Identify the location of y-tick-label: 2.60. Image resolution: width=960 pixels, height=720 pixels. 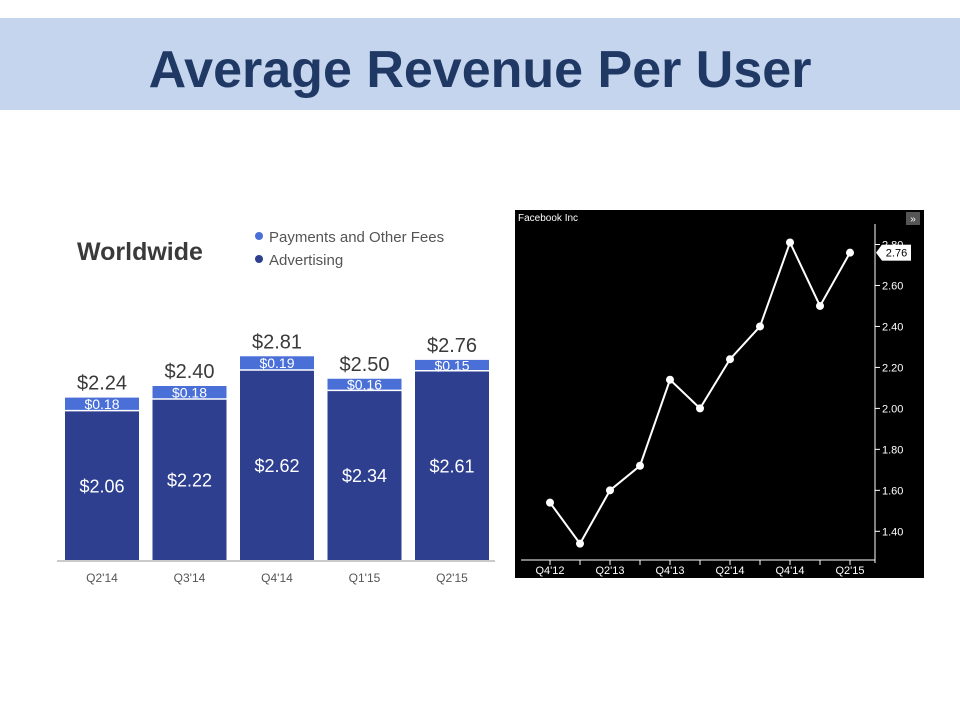
(892, 286).